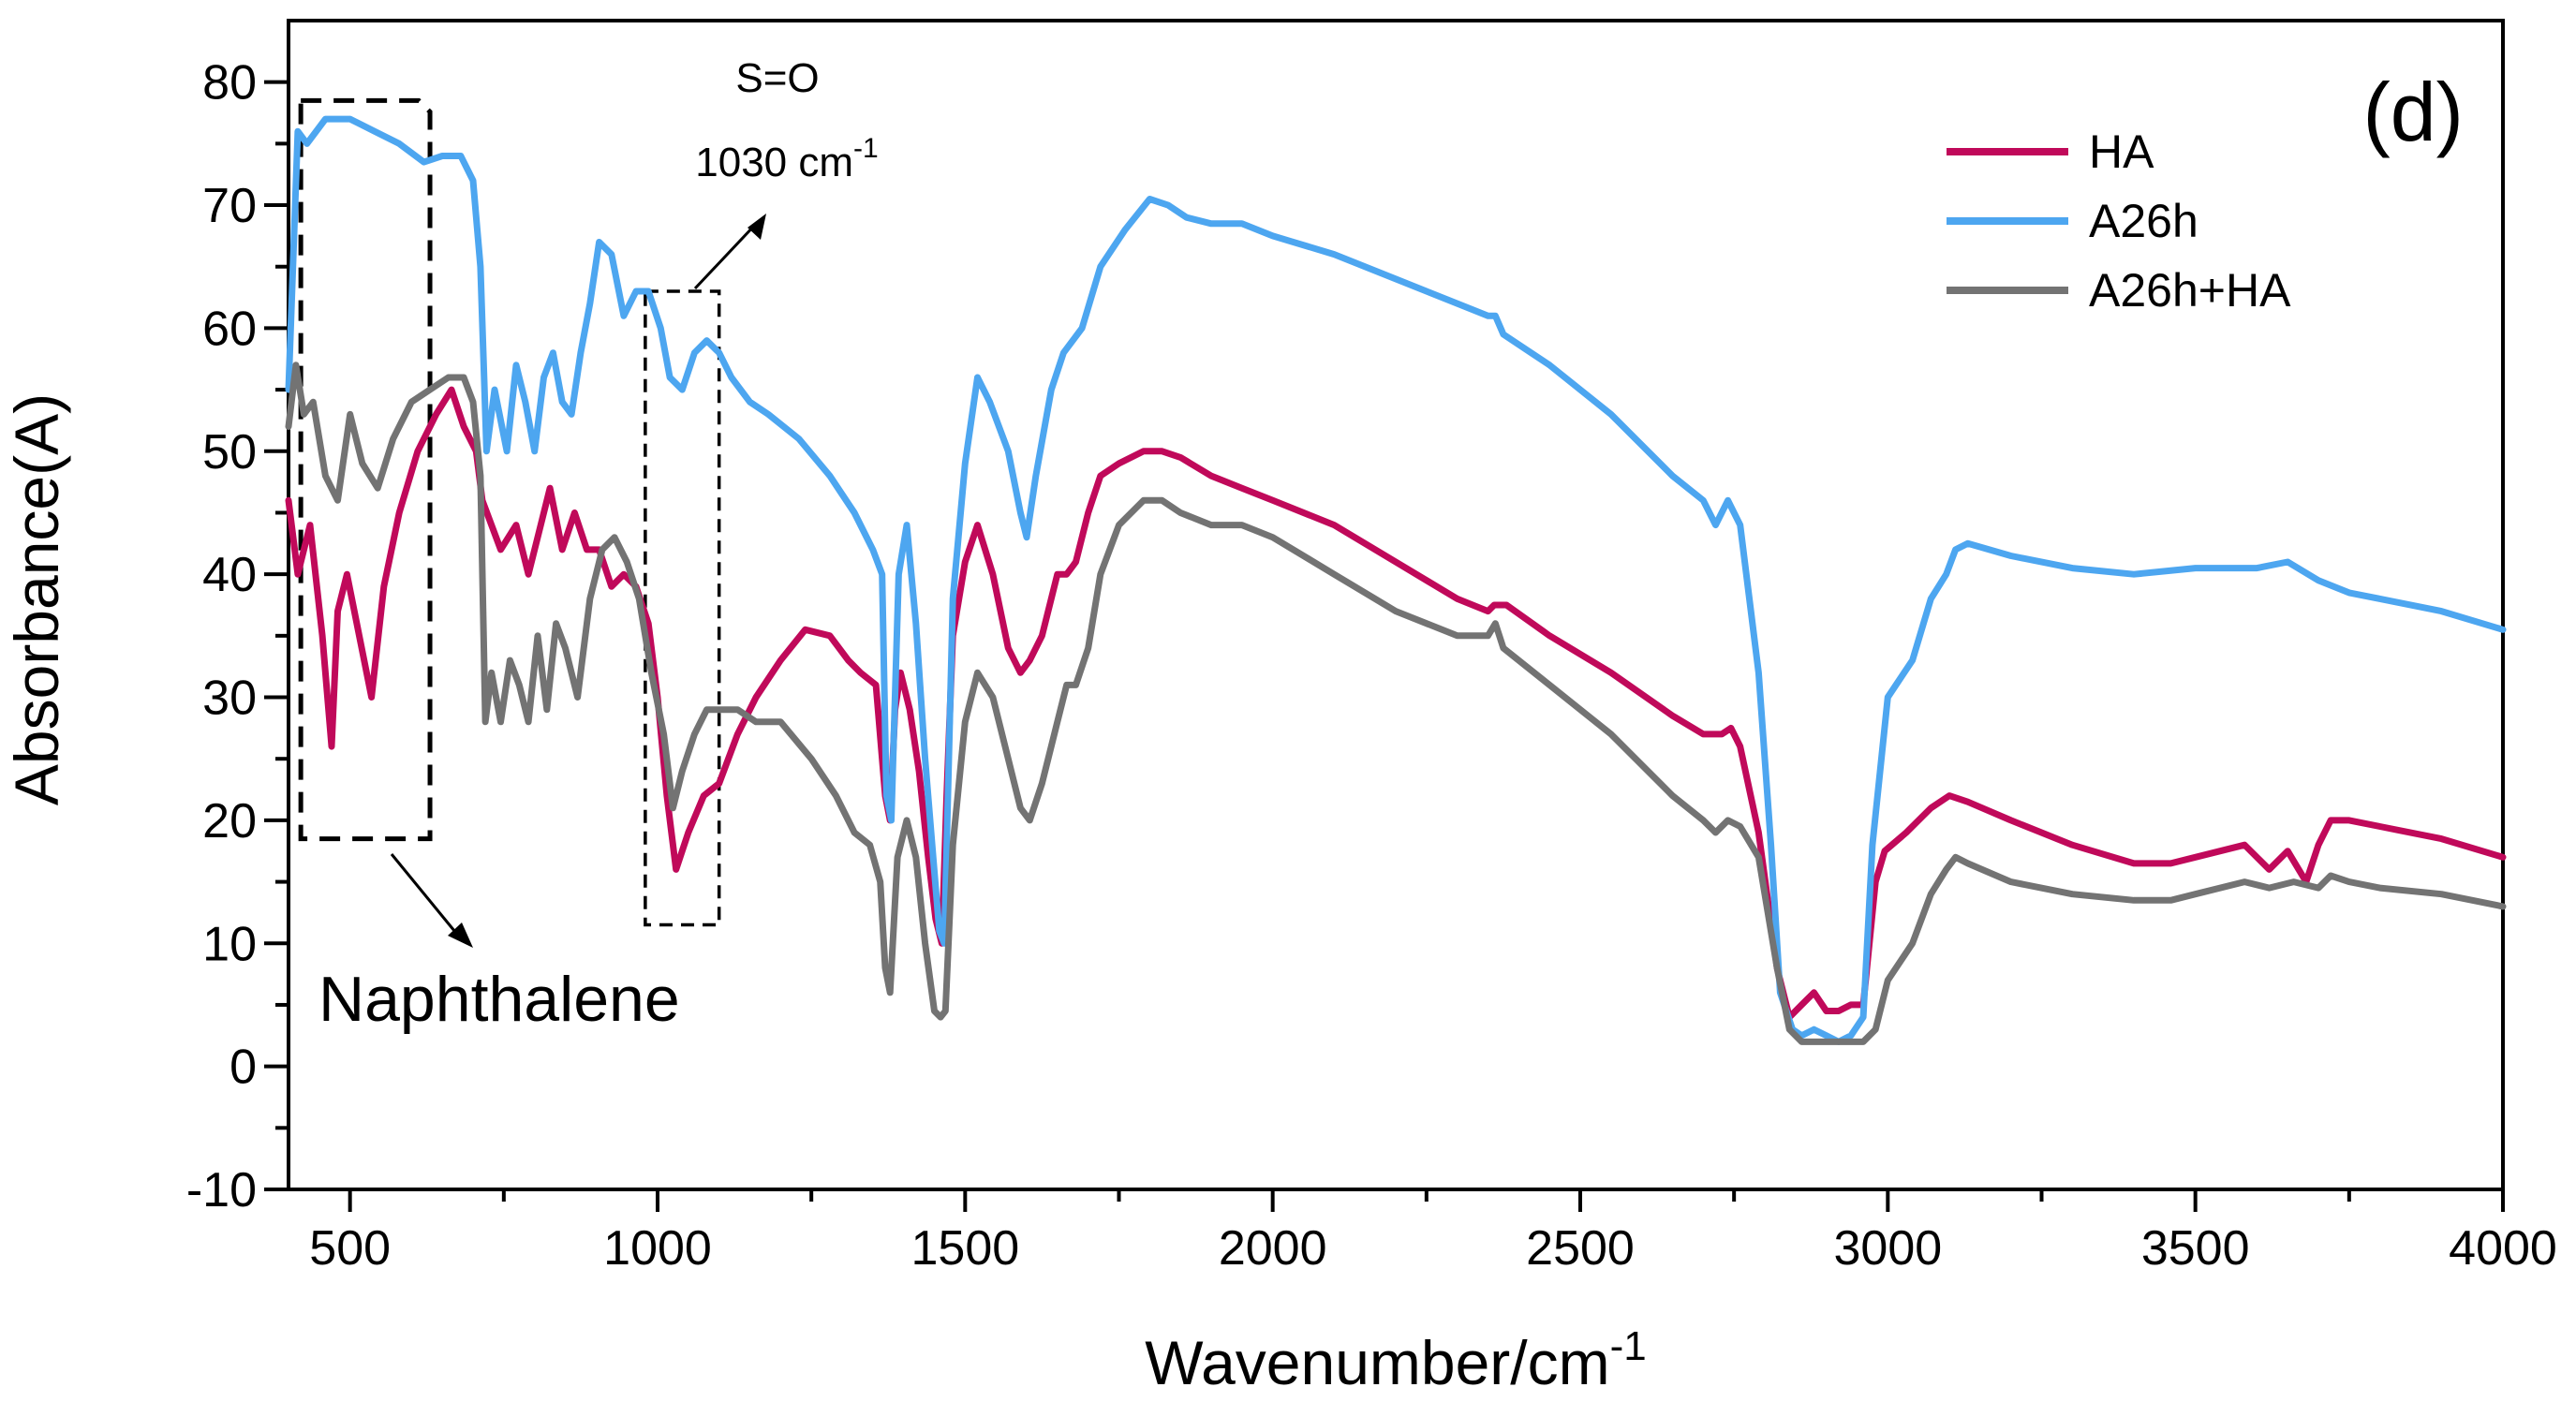 The height and width of the screenshot is (1402, 2576). I want to click on naphthalene-box, so click(365, 470).